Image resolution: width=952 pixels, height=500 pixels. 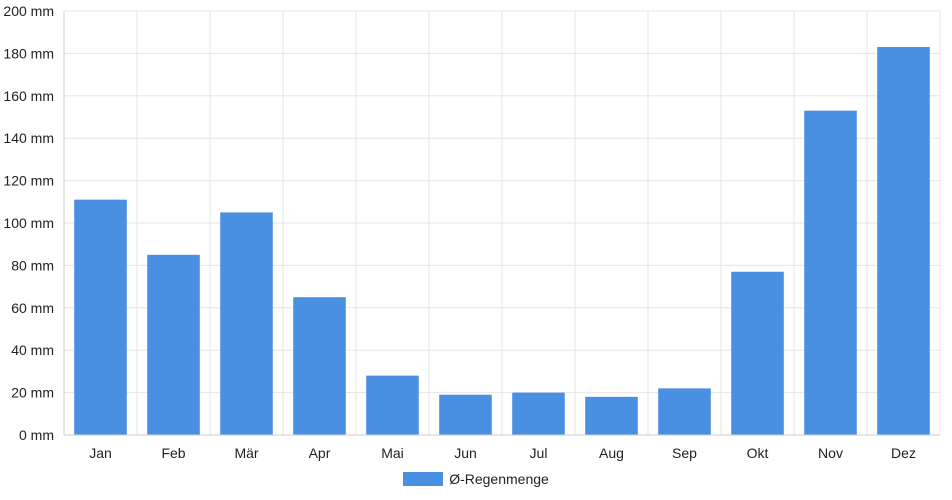 What do you see at coordinates (758, 453) in the screenshot?
I see `x-tick-label: Okt` at bounding box center [758, 453].